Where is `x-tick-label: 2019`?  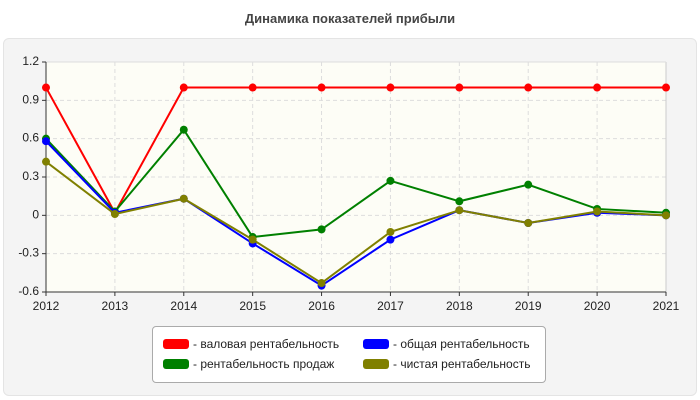
x-tick-label: 2019 is located at coordinates (528, 306).